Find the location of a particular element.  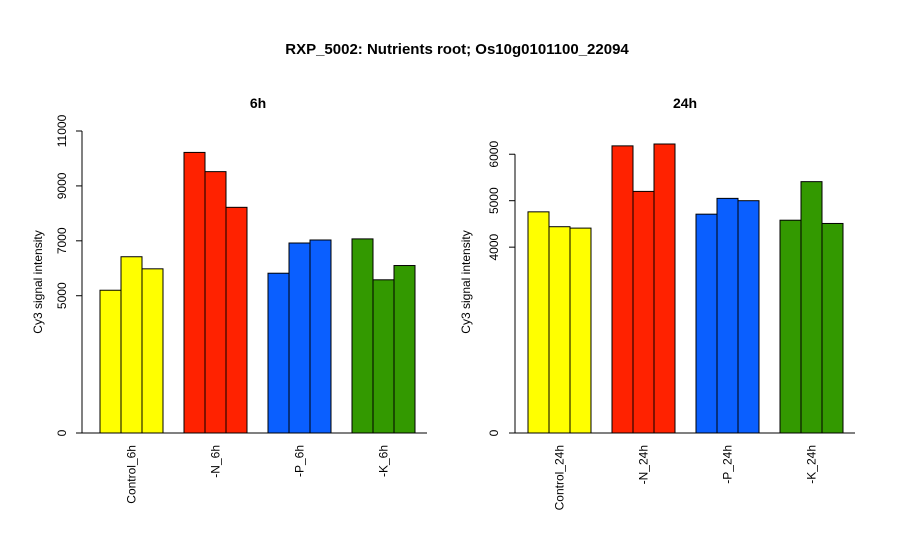

y-tick-label: 9000 is located at coordinates (62, 185).